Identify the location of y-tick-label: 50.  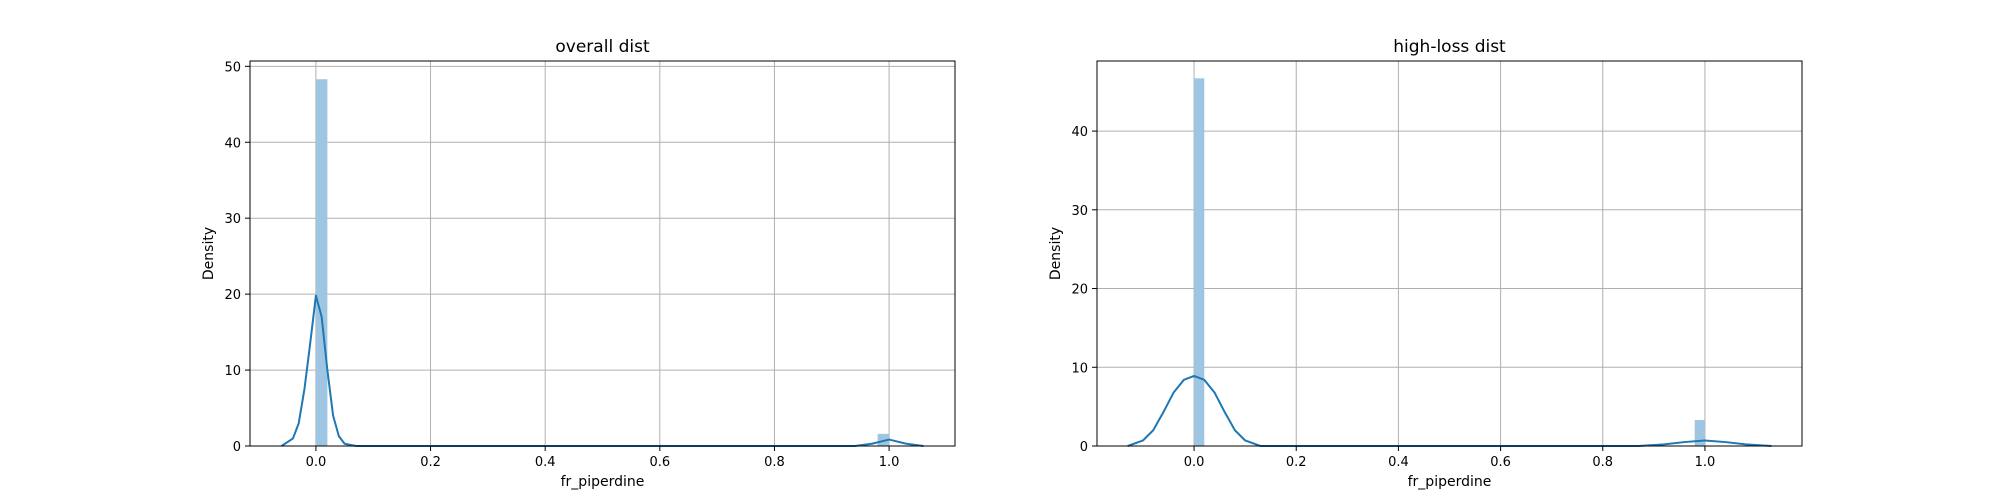
(232, 67).